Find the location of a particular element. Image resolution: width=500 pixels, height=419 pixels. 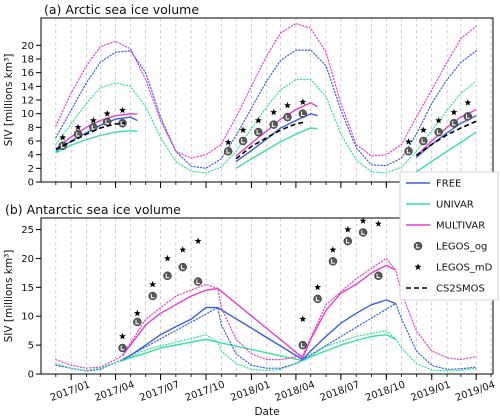

legend-frame is located at coordinates (449, 236).